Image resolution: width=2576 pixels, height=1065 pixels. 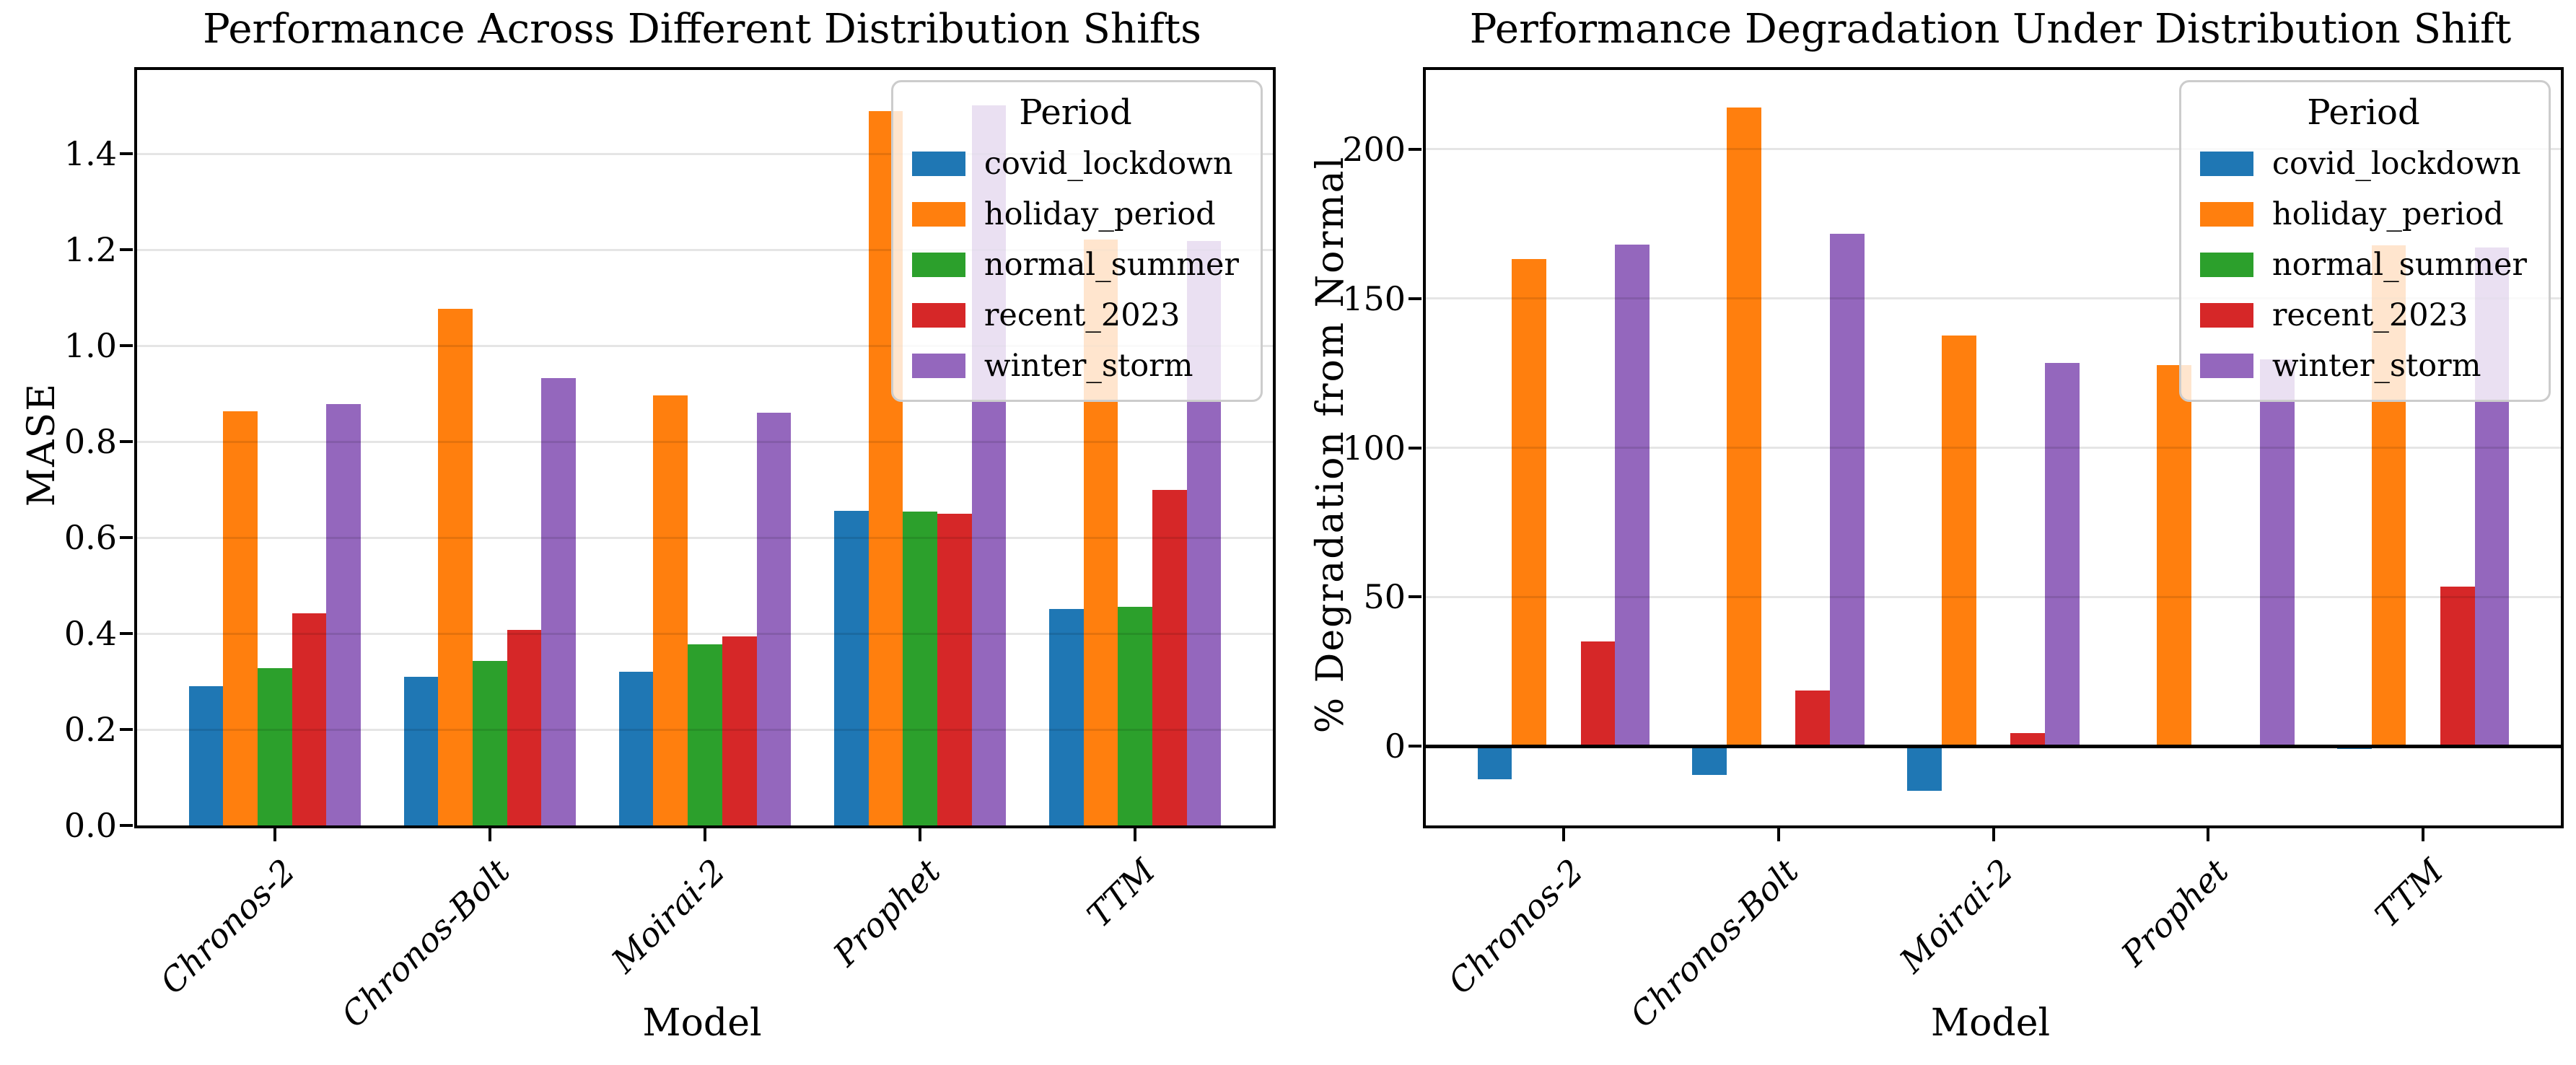 I want to click on xtick-mark-Chronos-Bolt, so click(x=490, y=834).